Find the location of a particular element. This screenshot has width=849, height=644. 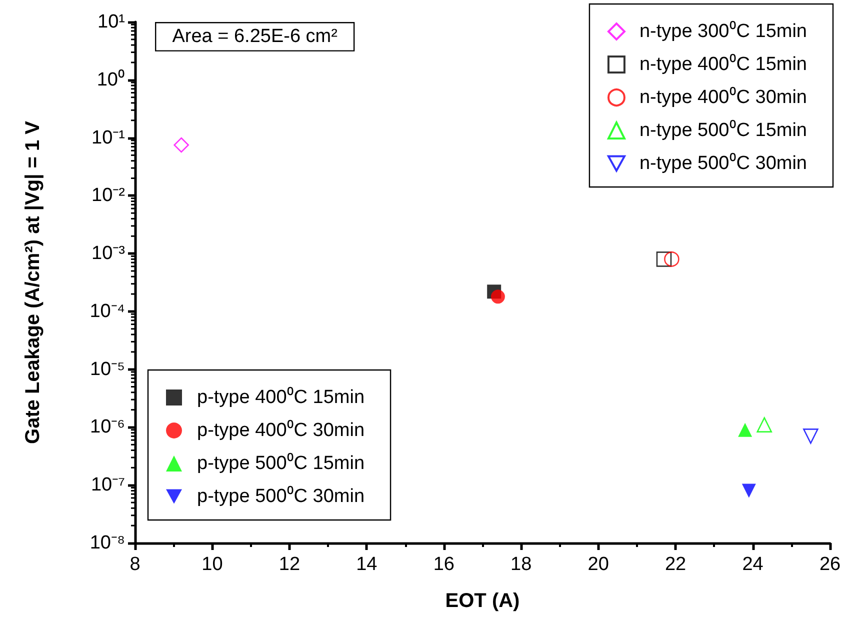

y-tick-label: 10⁻⁵ is located at coordinates (107, 369).